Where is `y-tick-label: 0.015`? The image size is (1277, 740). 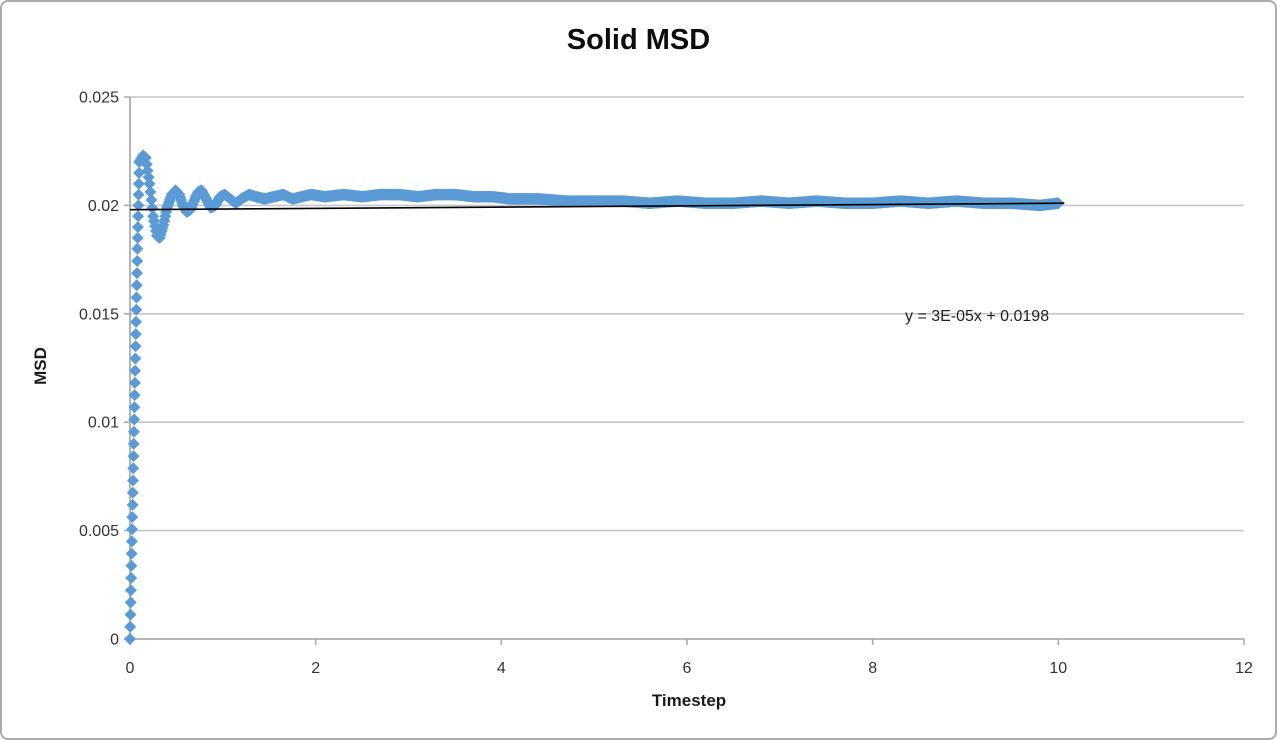
y-tick-label: 0.015 is located at coordinates (99, 314).